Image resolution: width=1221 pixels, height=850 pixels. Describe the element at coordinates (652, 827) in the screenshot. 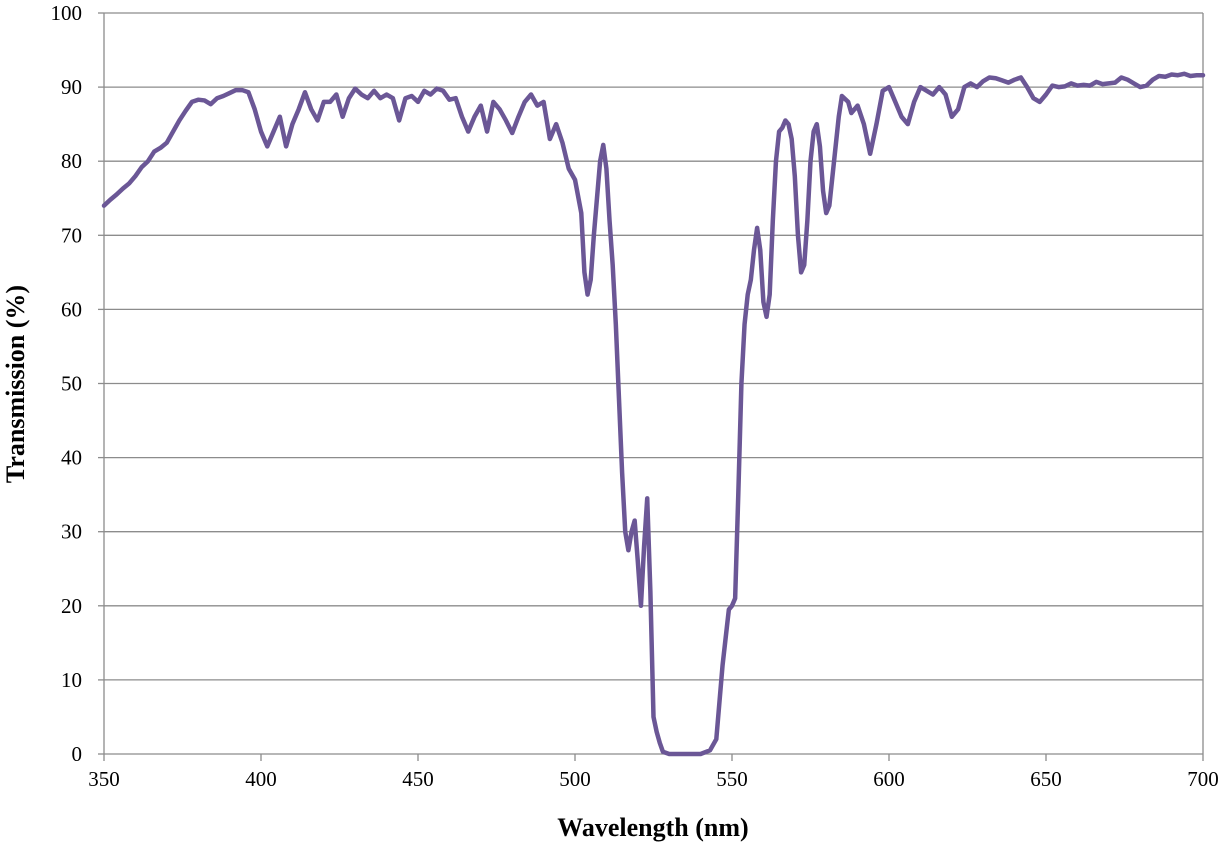

I see `x-axis-title: Wavelength (nm)` at that location.